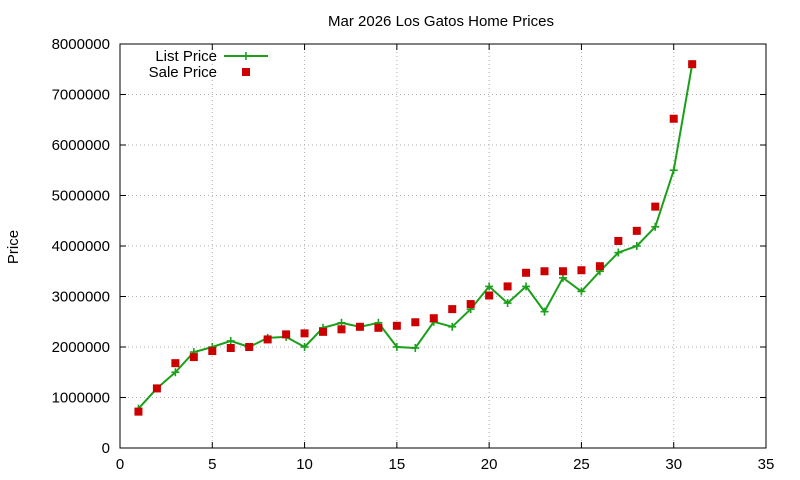 The height and width of the screenshot is (480, 800). What do you see at coordinates (81, 196) in the screenshot?
I see `y-tick-label: 5000000` at bounding box center [81, 196].